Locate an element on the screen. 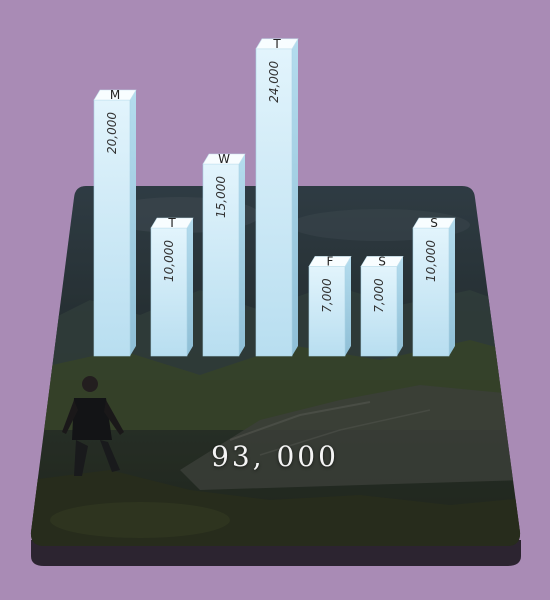 Image resolution: width=550 pixels, height=600 pixels. bar-5: F 7,000 is located at coordinates (330, 305).